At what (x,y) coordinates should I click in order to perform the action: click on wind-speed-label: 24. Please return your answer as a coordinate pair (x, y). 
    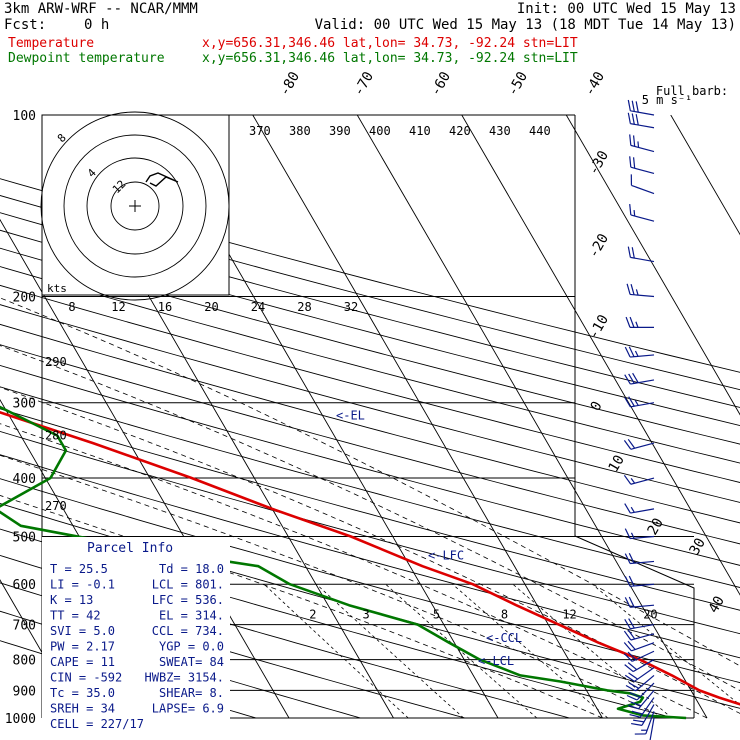
    Looking at the image, I should click on (258, 307).